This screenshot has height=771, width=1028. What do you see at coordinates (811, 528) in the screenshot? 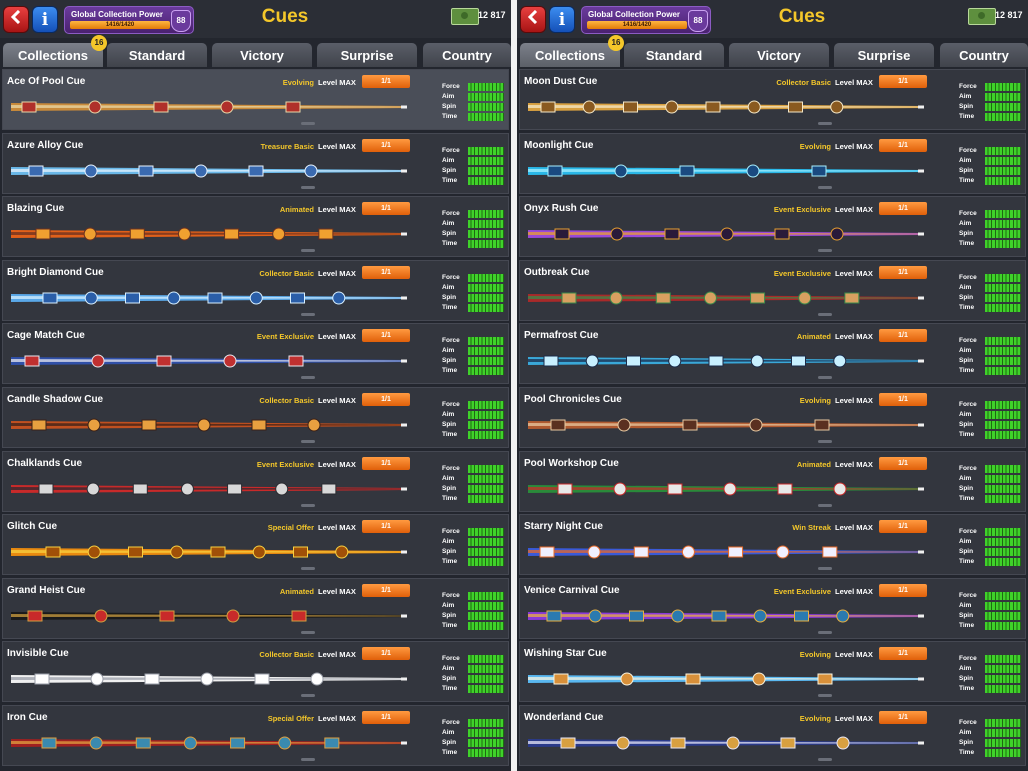
I see `cue-rarity: Win Streak` at bounding box center [811, 528].